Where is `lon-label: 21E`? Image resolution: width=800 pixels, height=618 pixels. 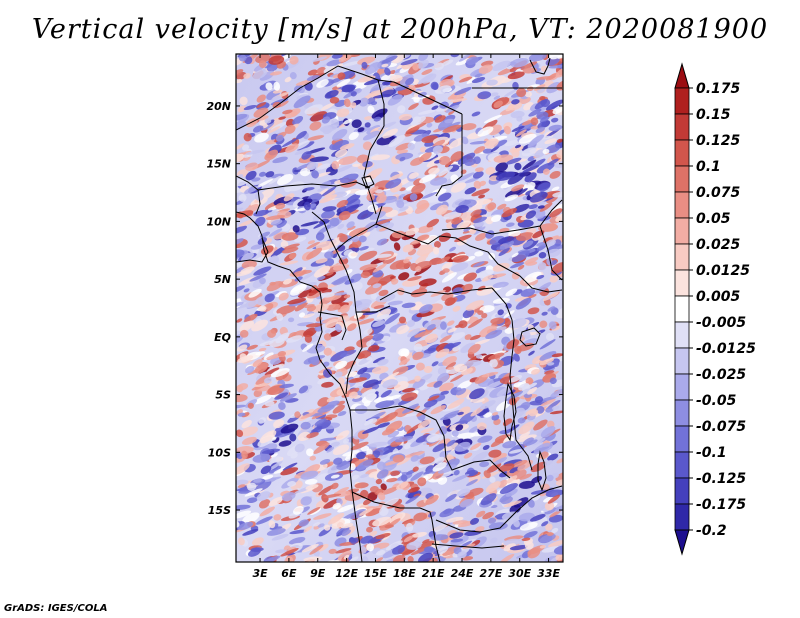 lon-label: 21E is located at coordinates (433, 573).